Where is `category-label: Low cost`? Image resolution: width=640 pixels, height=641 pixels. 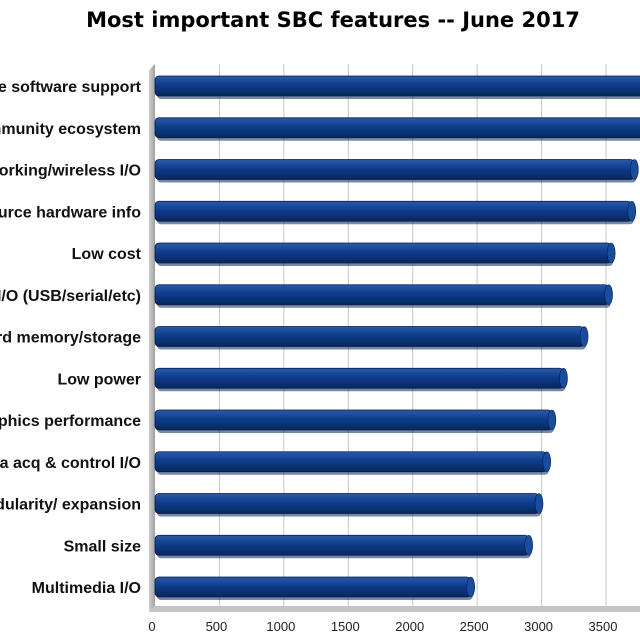
category-label: Low cost is located at coordinates (107, 254).